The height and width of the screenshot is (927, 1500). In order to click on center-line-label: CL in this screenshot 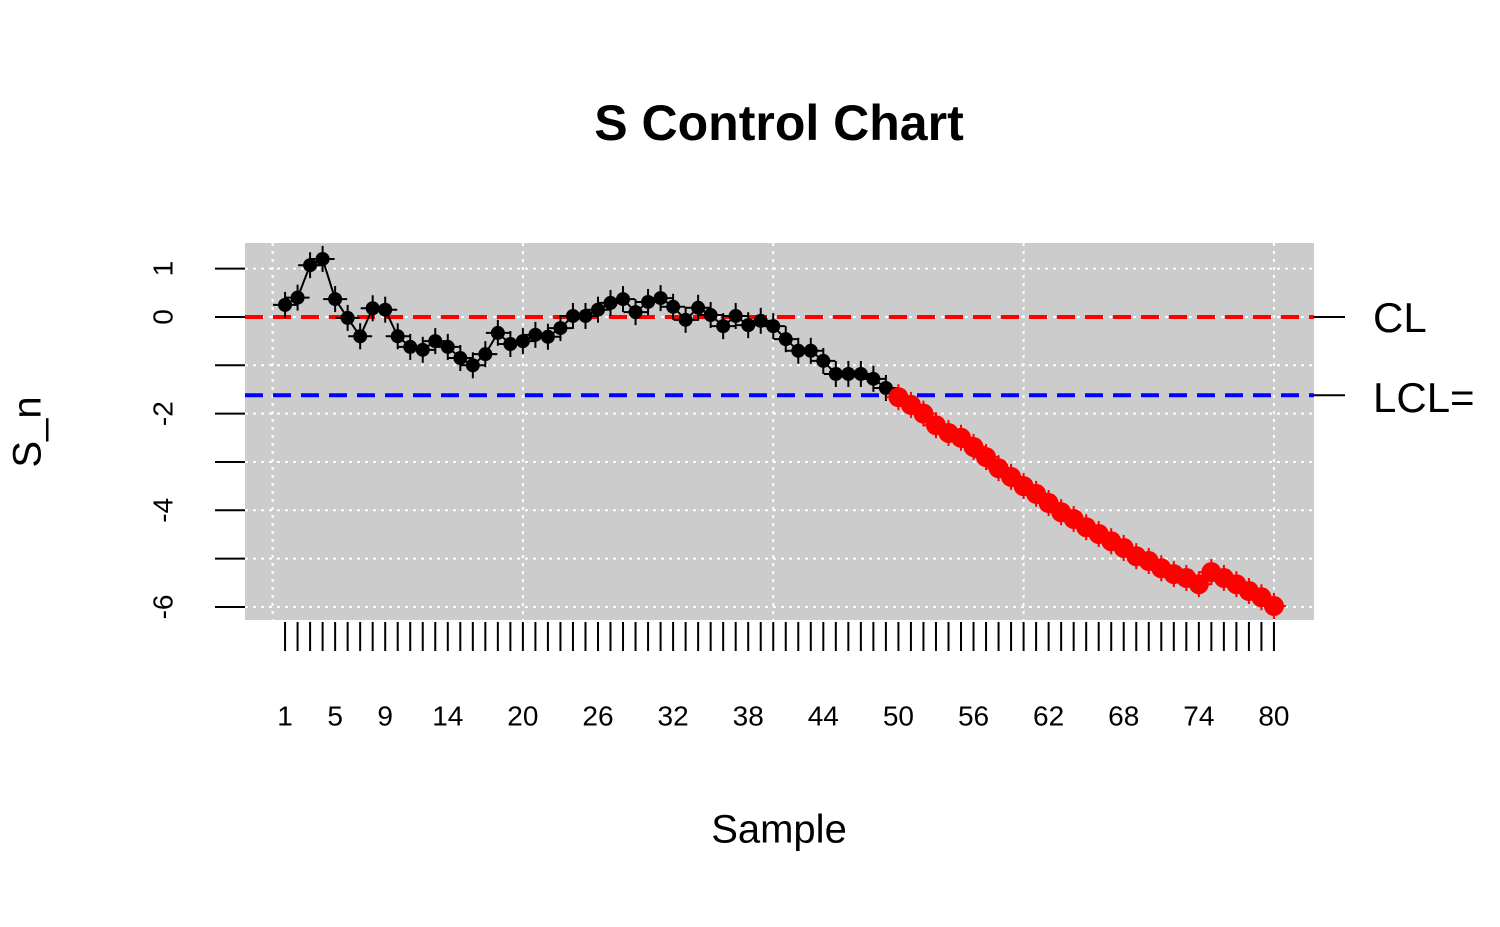, I will do `click(1400, 317)`.